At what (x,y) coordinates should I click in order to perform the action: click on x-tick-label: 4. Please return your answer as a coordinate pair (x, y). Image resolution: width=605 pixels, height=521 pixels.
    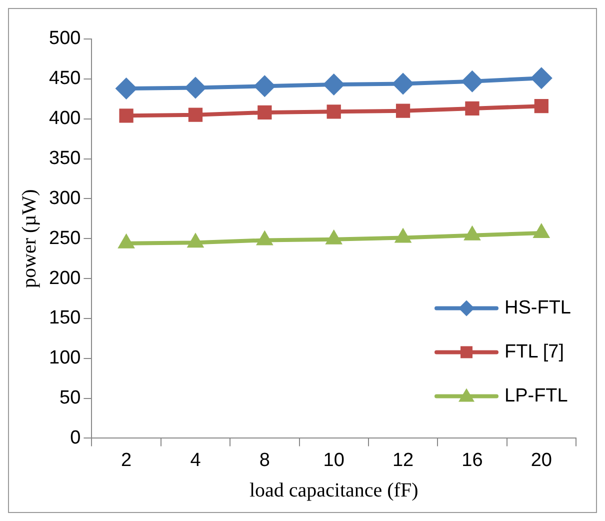
    Looking at the image, I should click on (196, 460).